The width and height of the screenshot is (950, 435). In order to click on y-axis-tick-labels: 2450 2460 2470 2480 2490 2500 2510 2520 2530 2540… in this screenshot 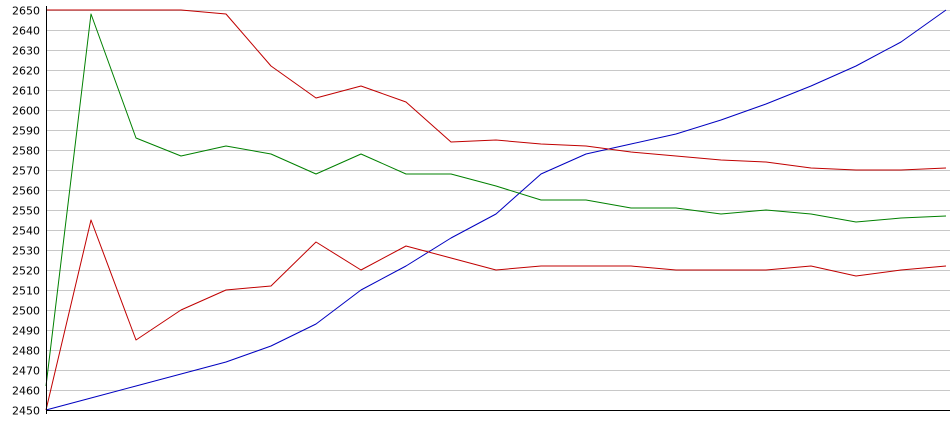, I will do `click(26, 211)`.